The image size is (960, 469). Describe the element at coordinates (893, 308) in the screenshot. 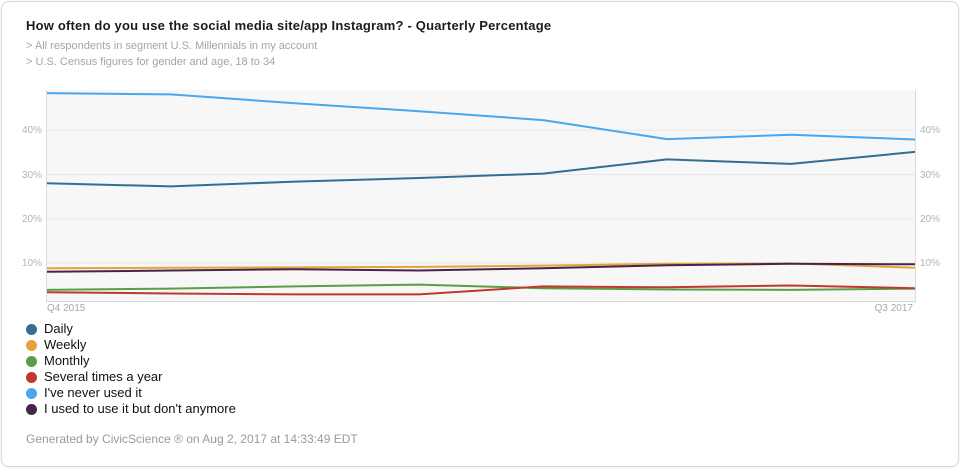

I see `x-axis-label-last: Q3 2017` at that location.